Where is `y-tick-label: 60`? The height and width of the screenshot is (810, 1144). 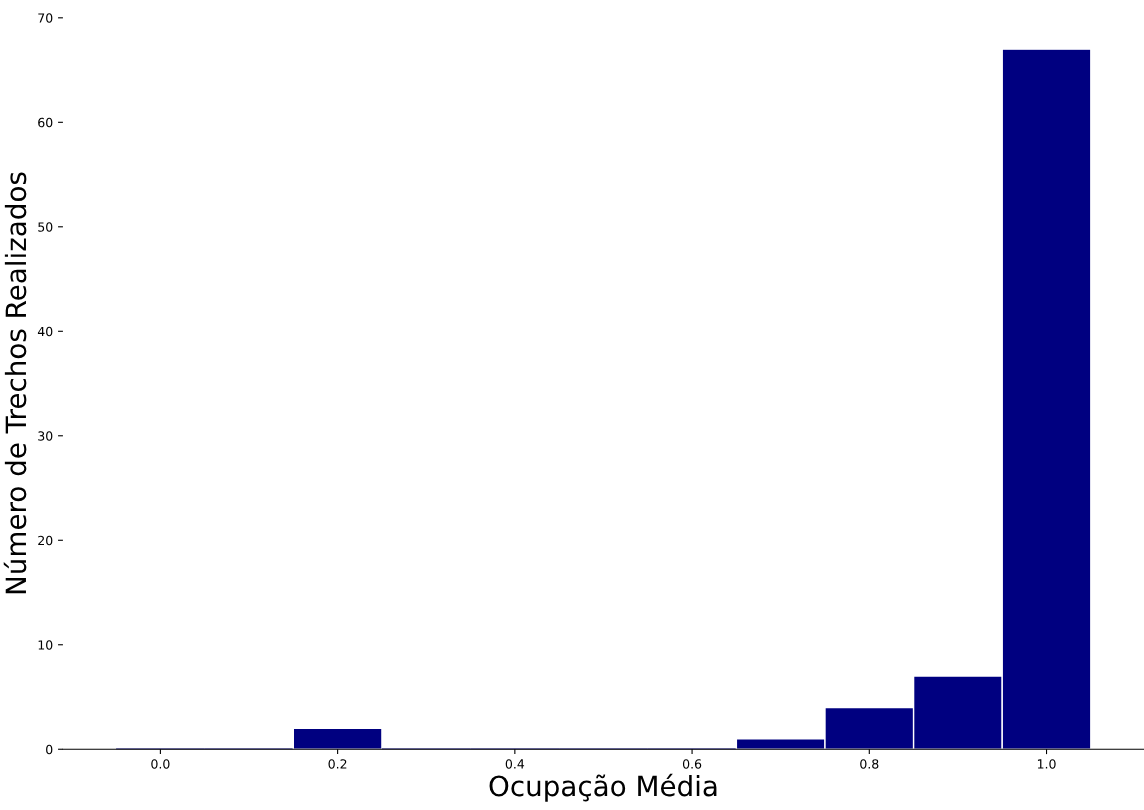 y-tick-label: 60 is located at coordinates (45, 122).